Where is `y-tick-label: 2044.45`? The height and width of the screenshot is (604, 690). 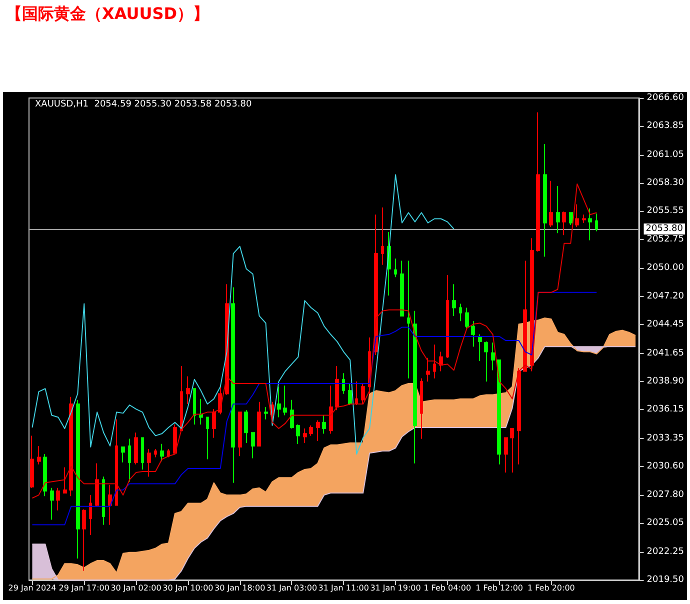
y-tick-label: 2044.45 is located at coordinates (665, 325).